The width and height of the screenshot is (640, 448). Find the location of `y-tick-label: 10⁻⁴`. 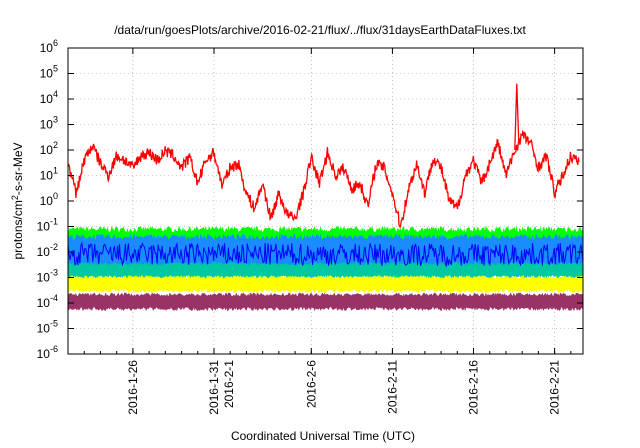

y-tick-label: 10⁻⁴ is located at coordinates (47, 301).